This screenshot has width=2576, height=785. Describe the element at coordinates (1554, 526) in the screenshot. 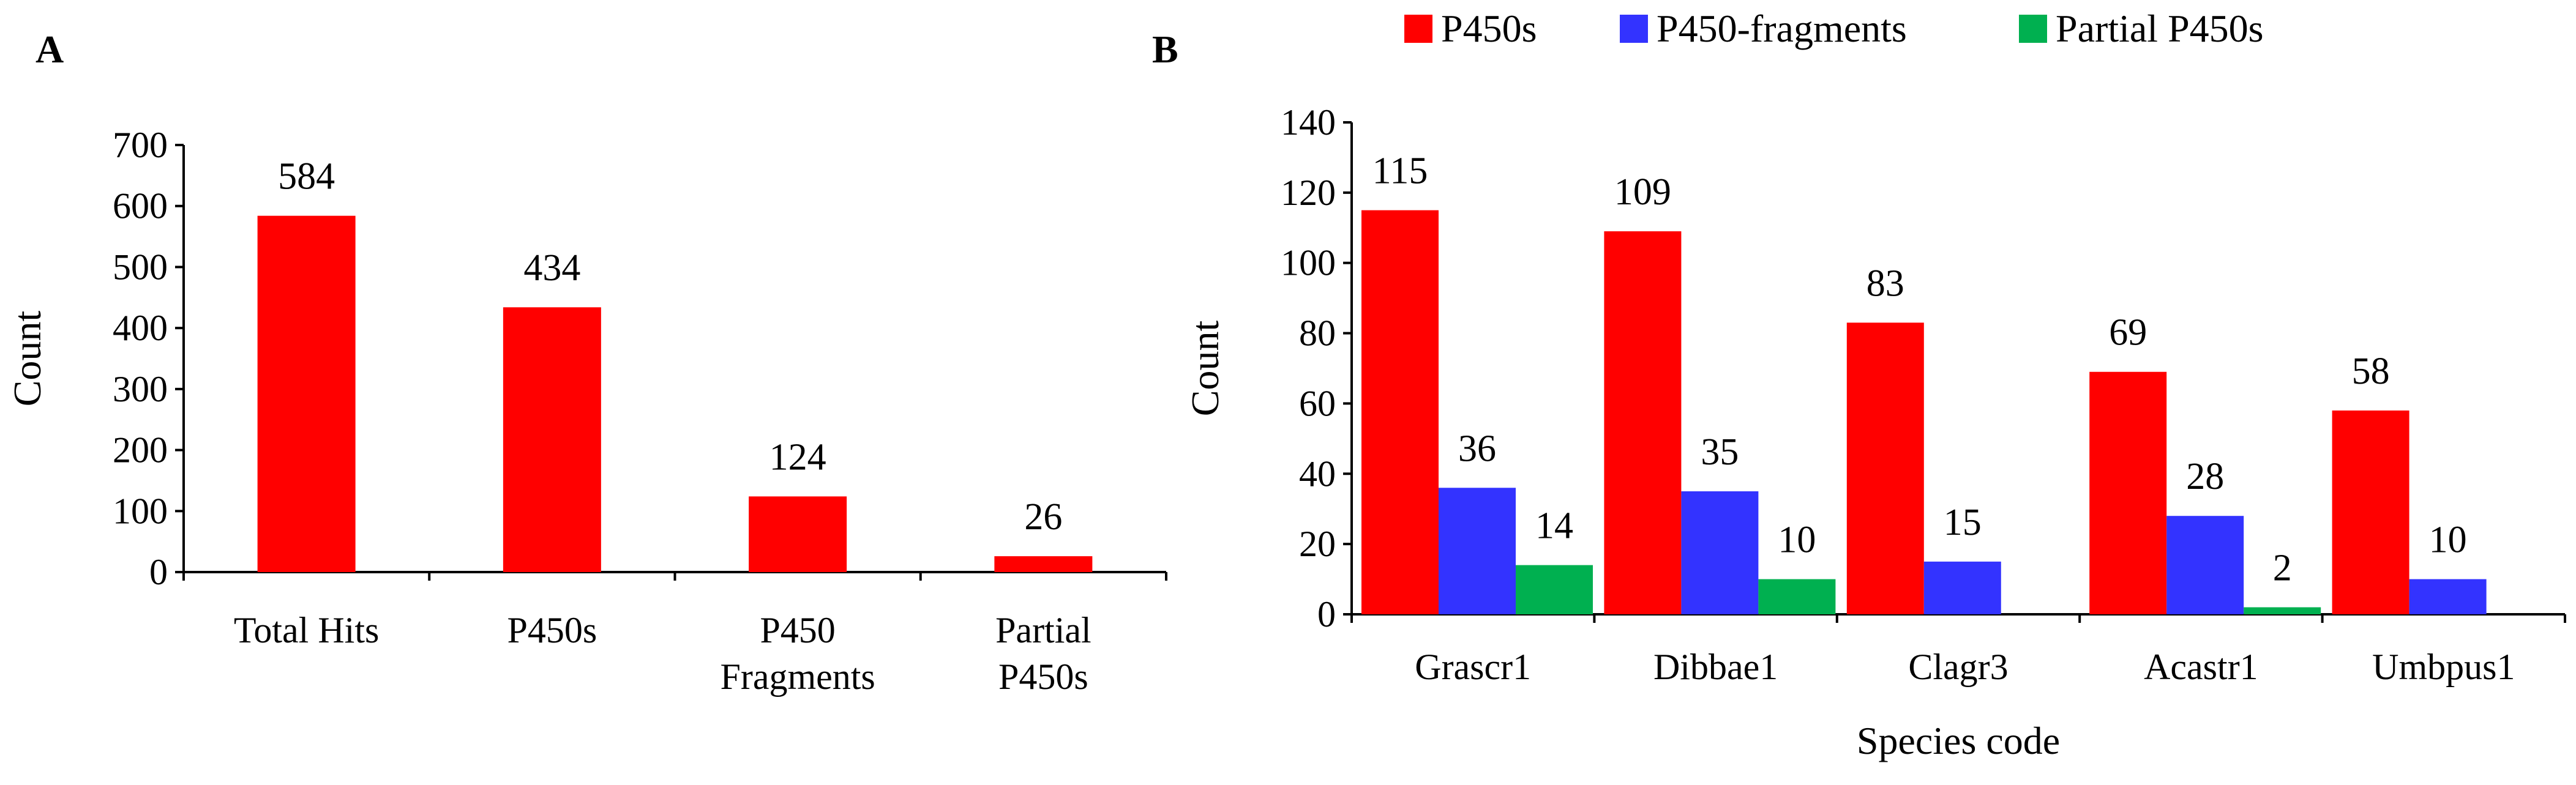

I see `panel-b-data-label-partial-p450s: 14` at that location.